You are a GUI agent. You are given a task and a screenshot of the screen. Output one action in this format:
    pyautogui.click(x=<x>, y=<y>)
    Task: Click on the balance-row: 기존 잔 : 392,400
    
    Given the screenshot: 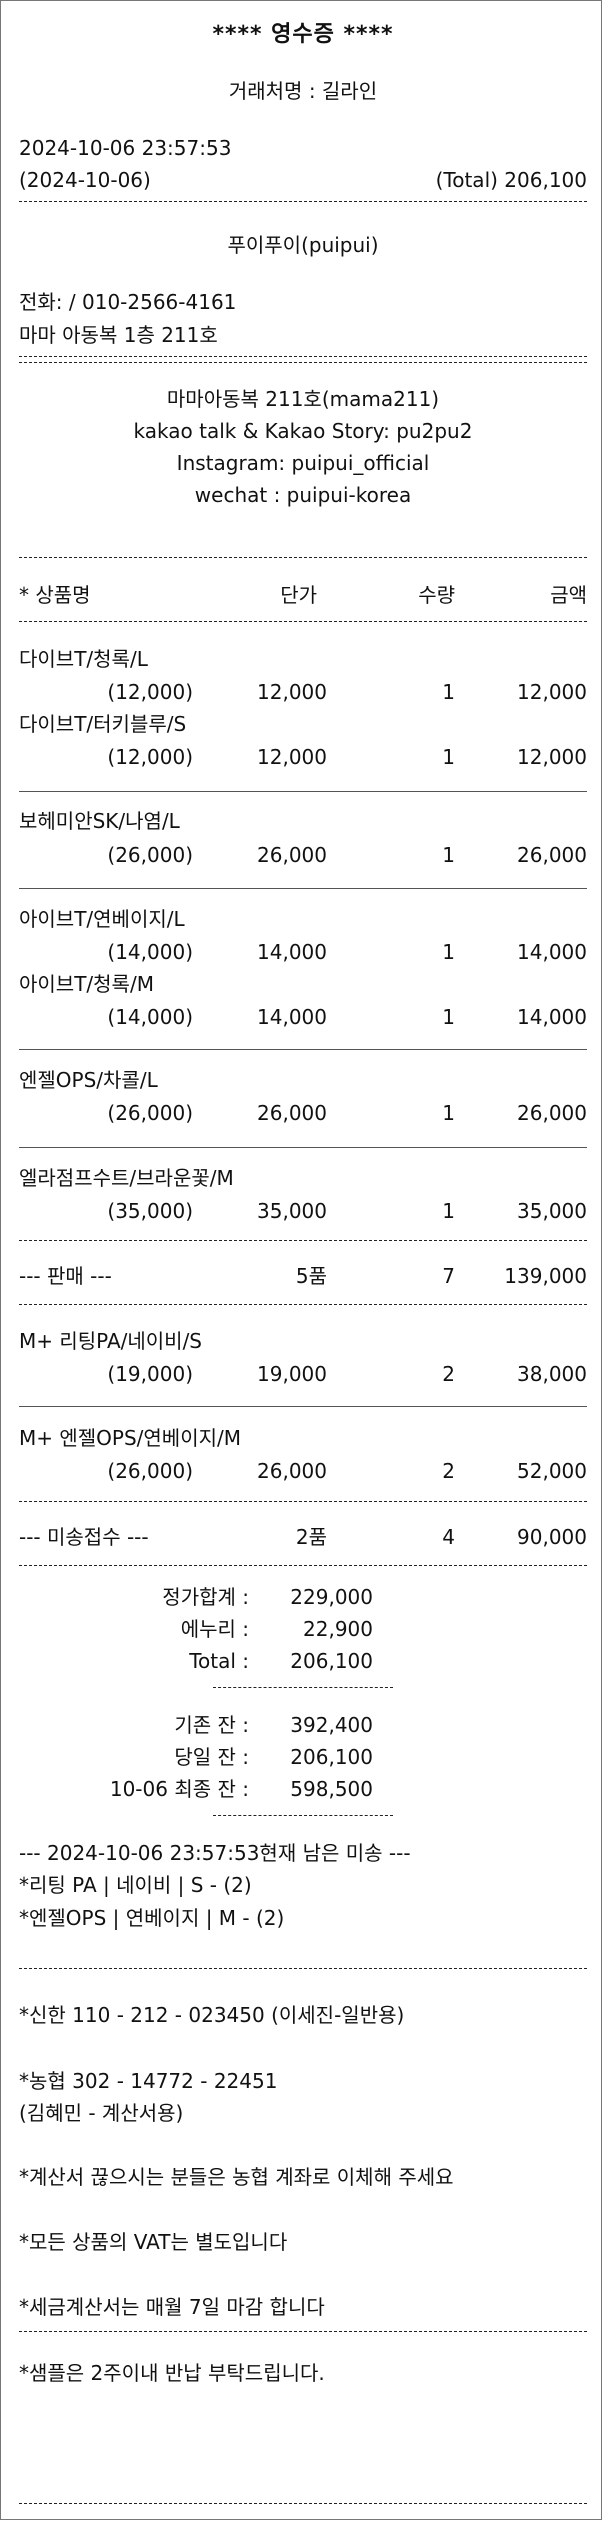 What is the action you would take?
    pyautogui.click(x=303, y=1725)
    